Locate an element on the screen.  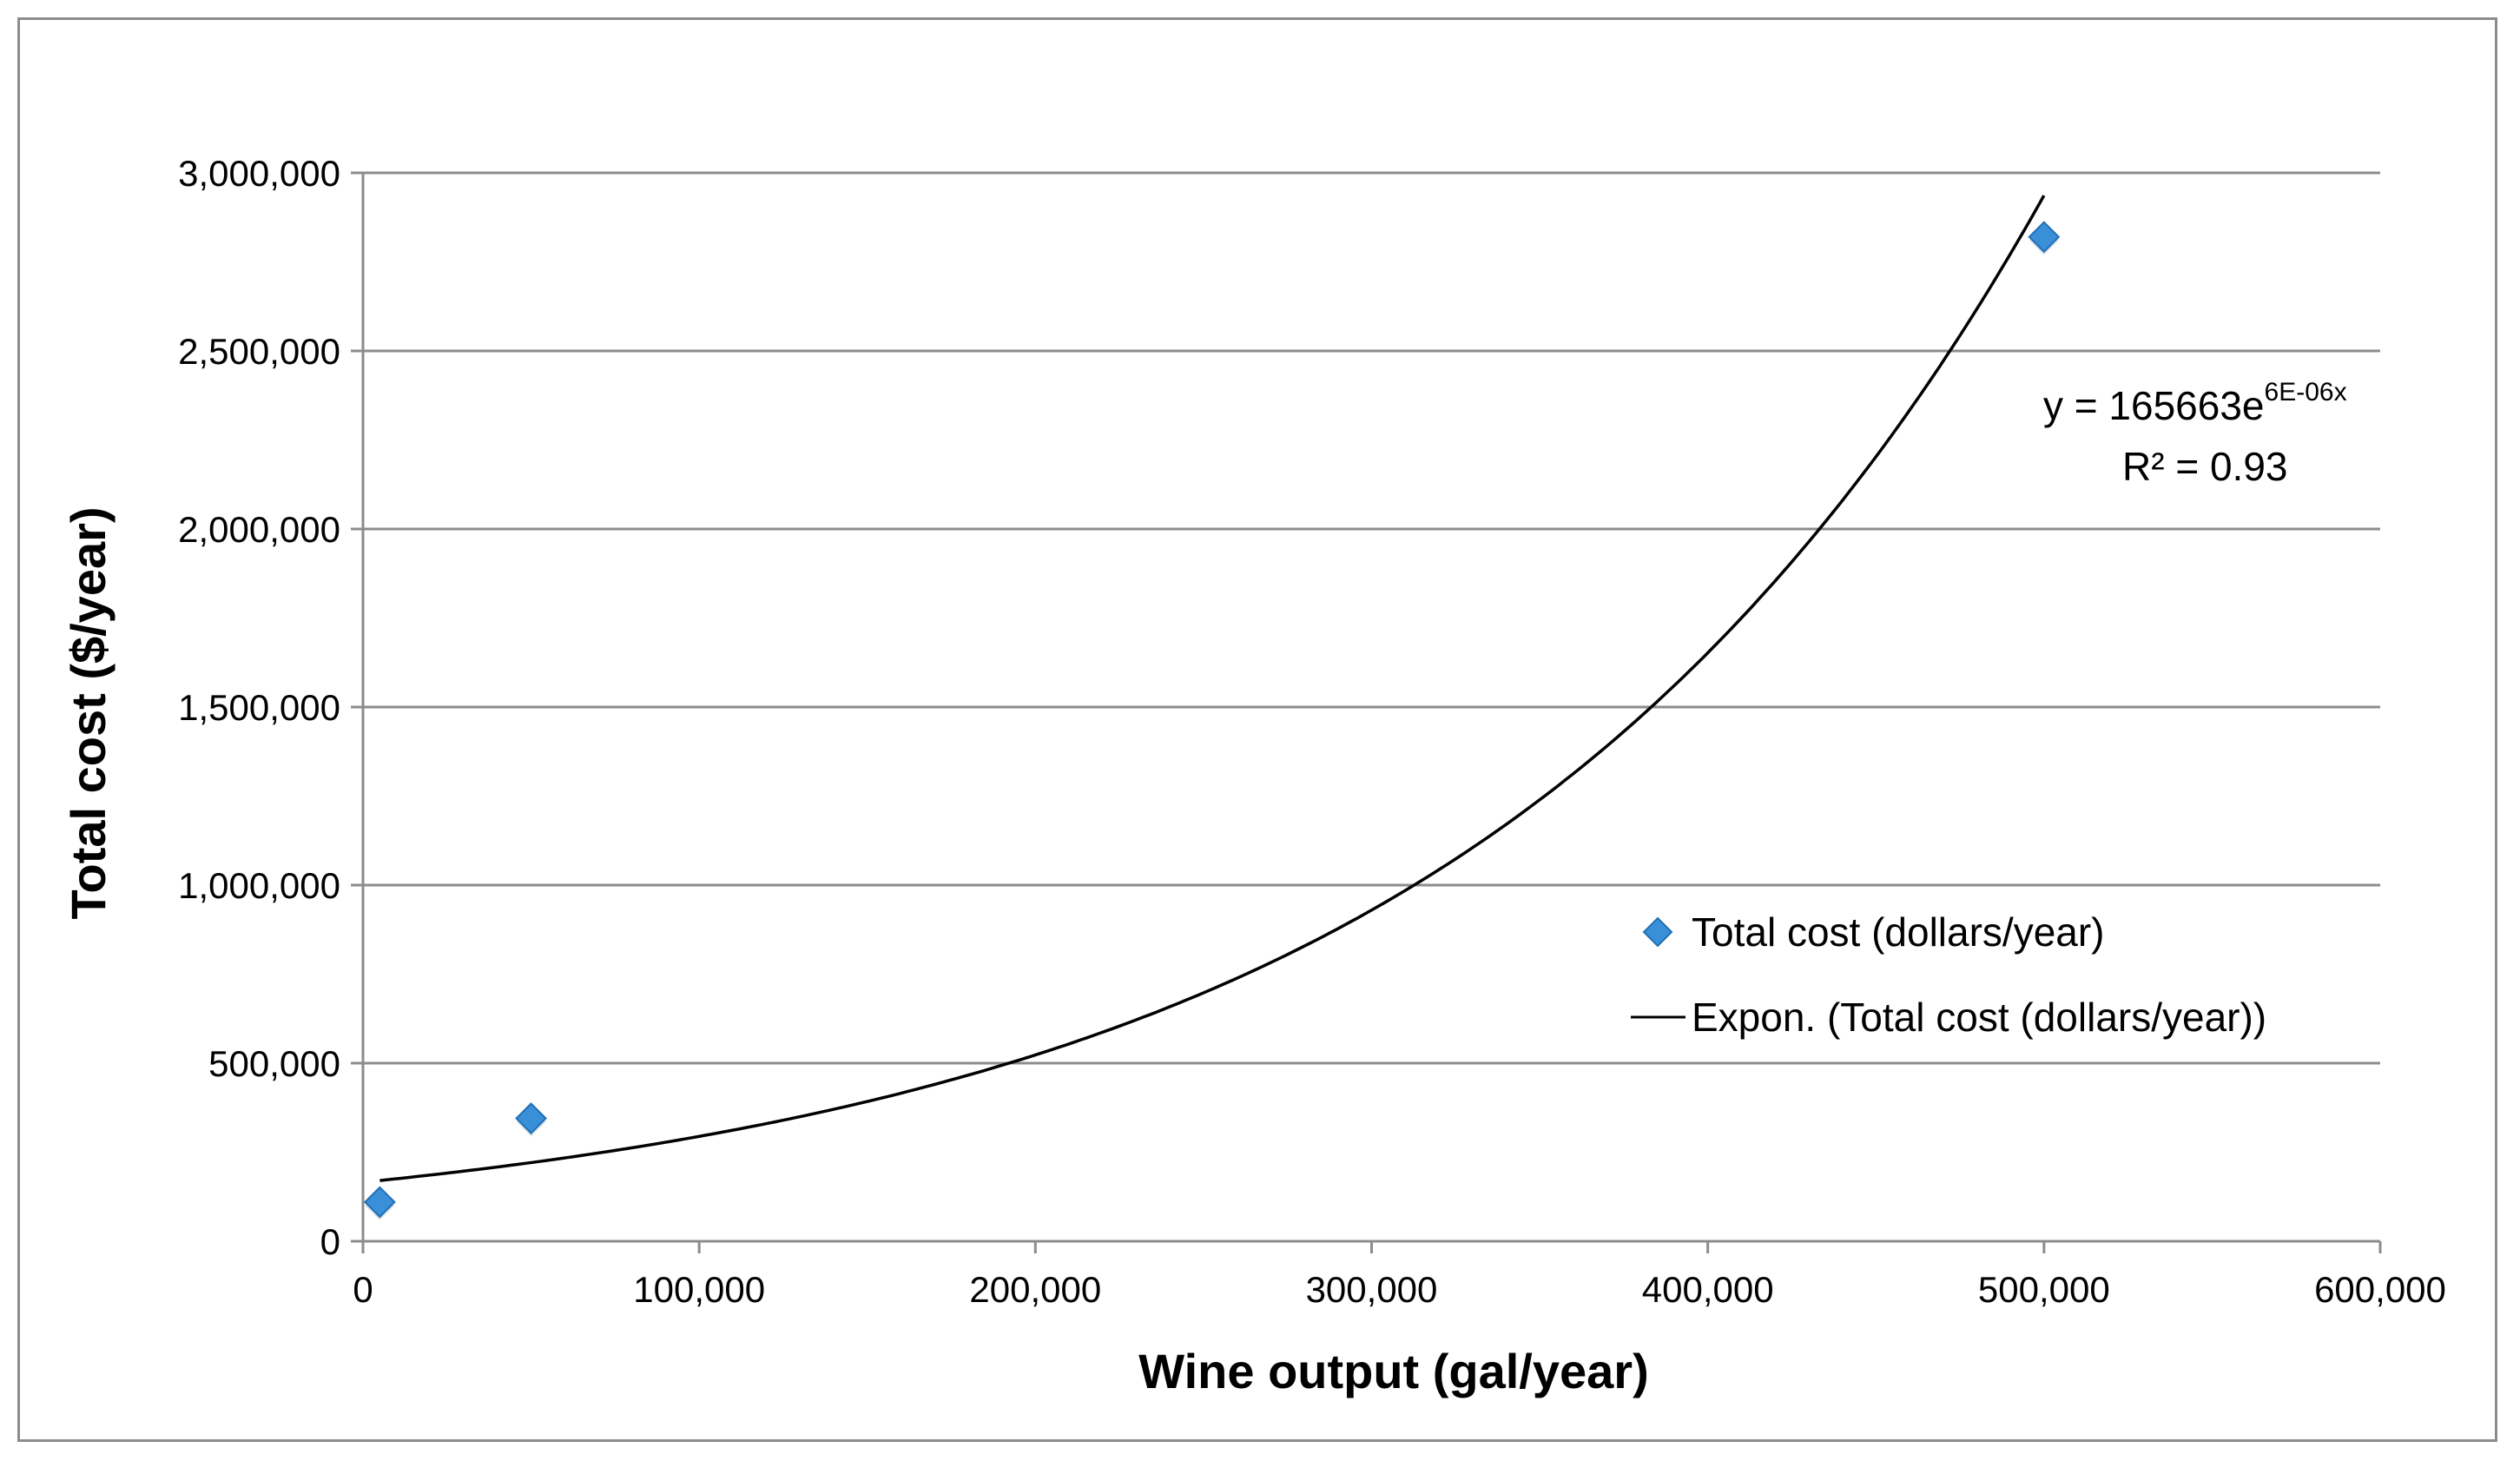
r-squared-label: R² = 0.93 is located at coordinates (2205, 466).